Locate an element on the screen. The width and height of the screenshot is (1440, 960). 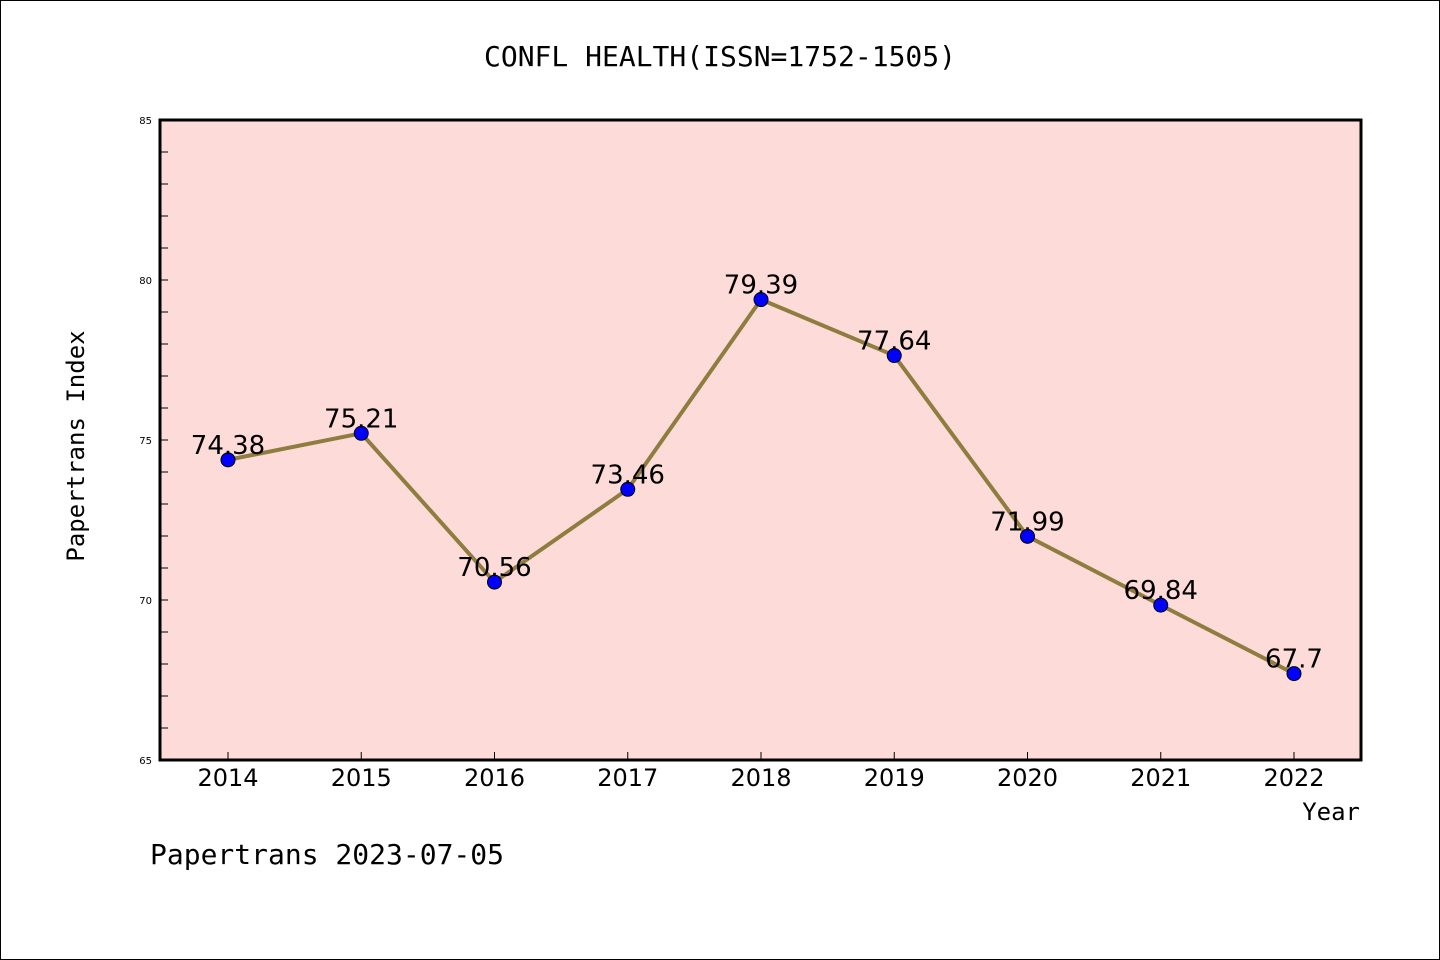
y-tick-label: 65 is located at coordinates (145, 761).